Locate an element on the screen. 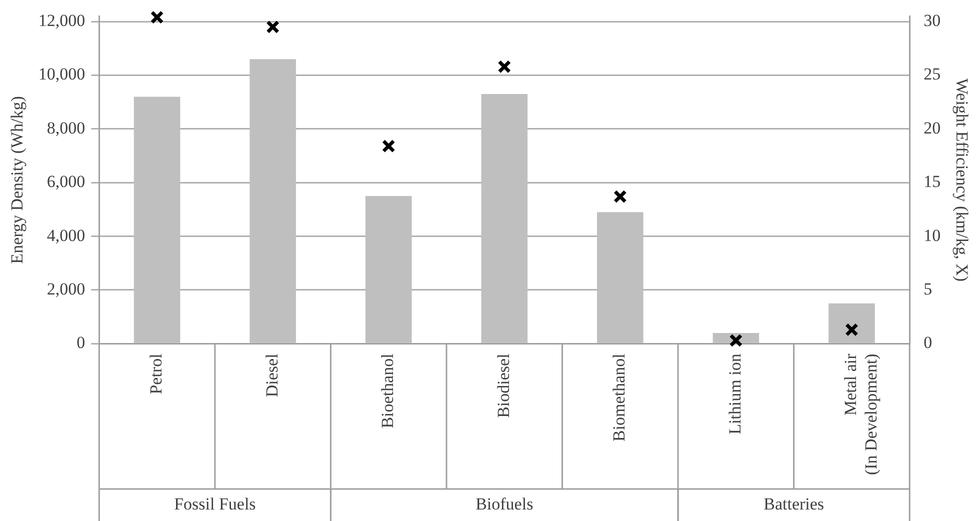 The height and width of the screenshot is (521, 979). text: Fossil Fuels is located at coordinates (215, 504).